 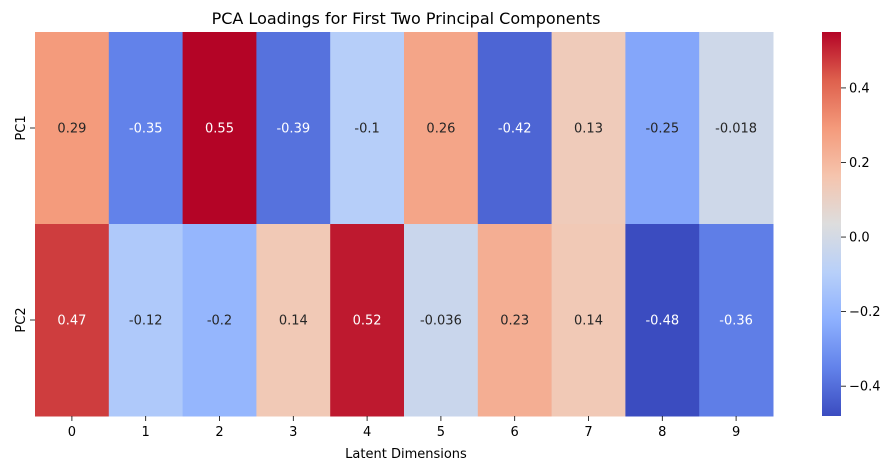 What do you see at coordinates (404, 428) in the screenshot?
I see `x-axis-ticks: 0 1 2 3 4 5 6 7 8 9` at bounding box center [404, 428].